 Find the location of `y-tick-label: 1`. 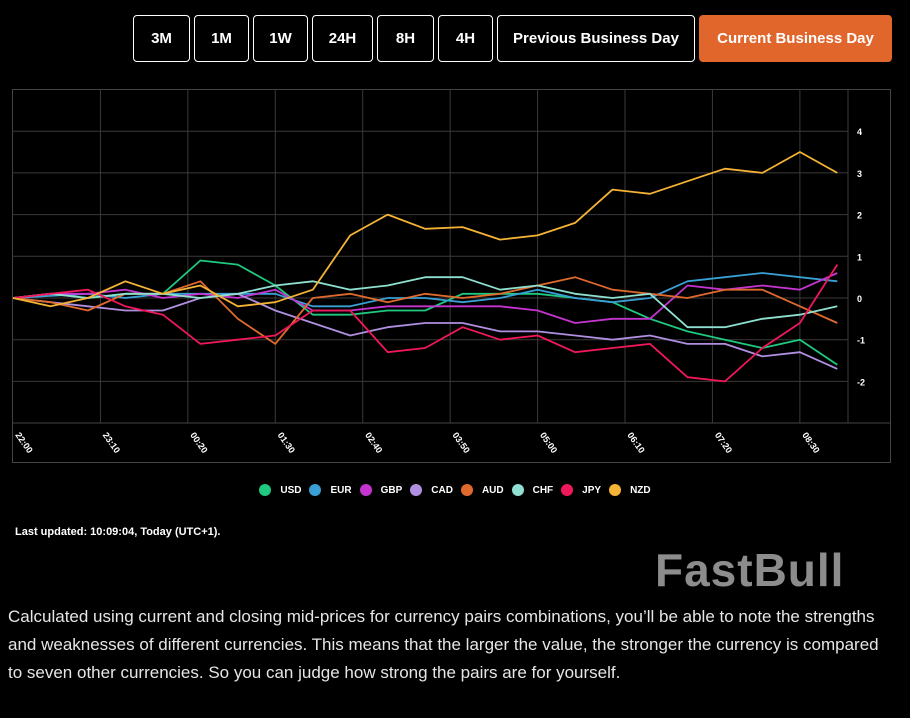

y-tick-label: 1 is located at coordinates (859, 257).